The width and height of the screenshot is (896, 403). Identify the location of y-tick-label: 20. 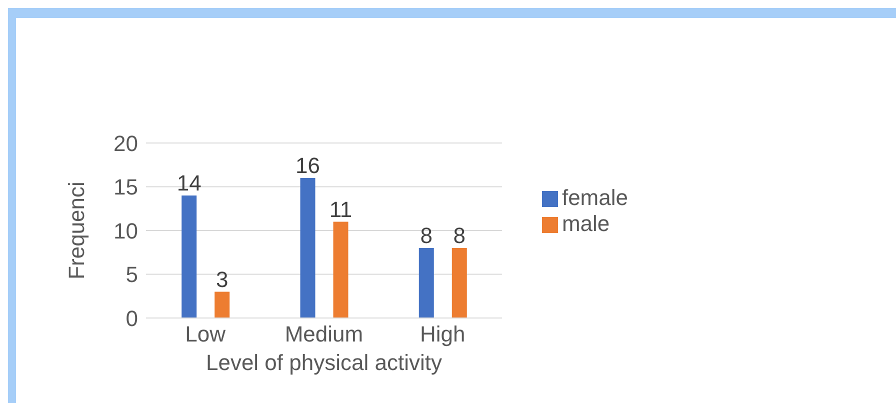
(126, 143).